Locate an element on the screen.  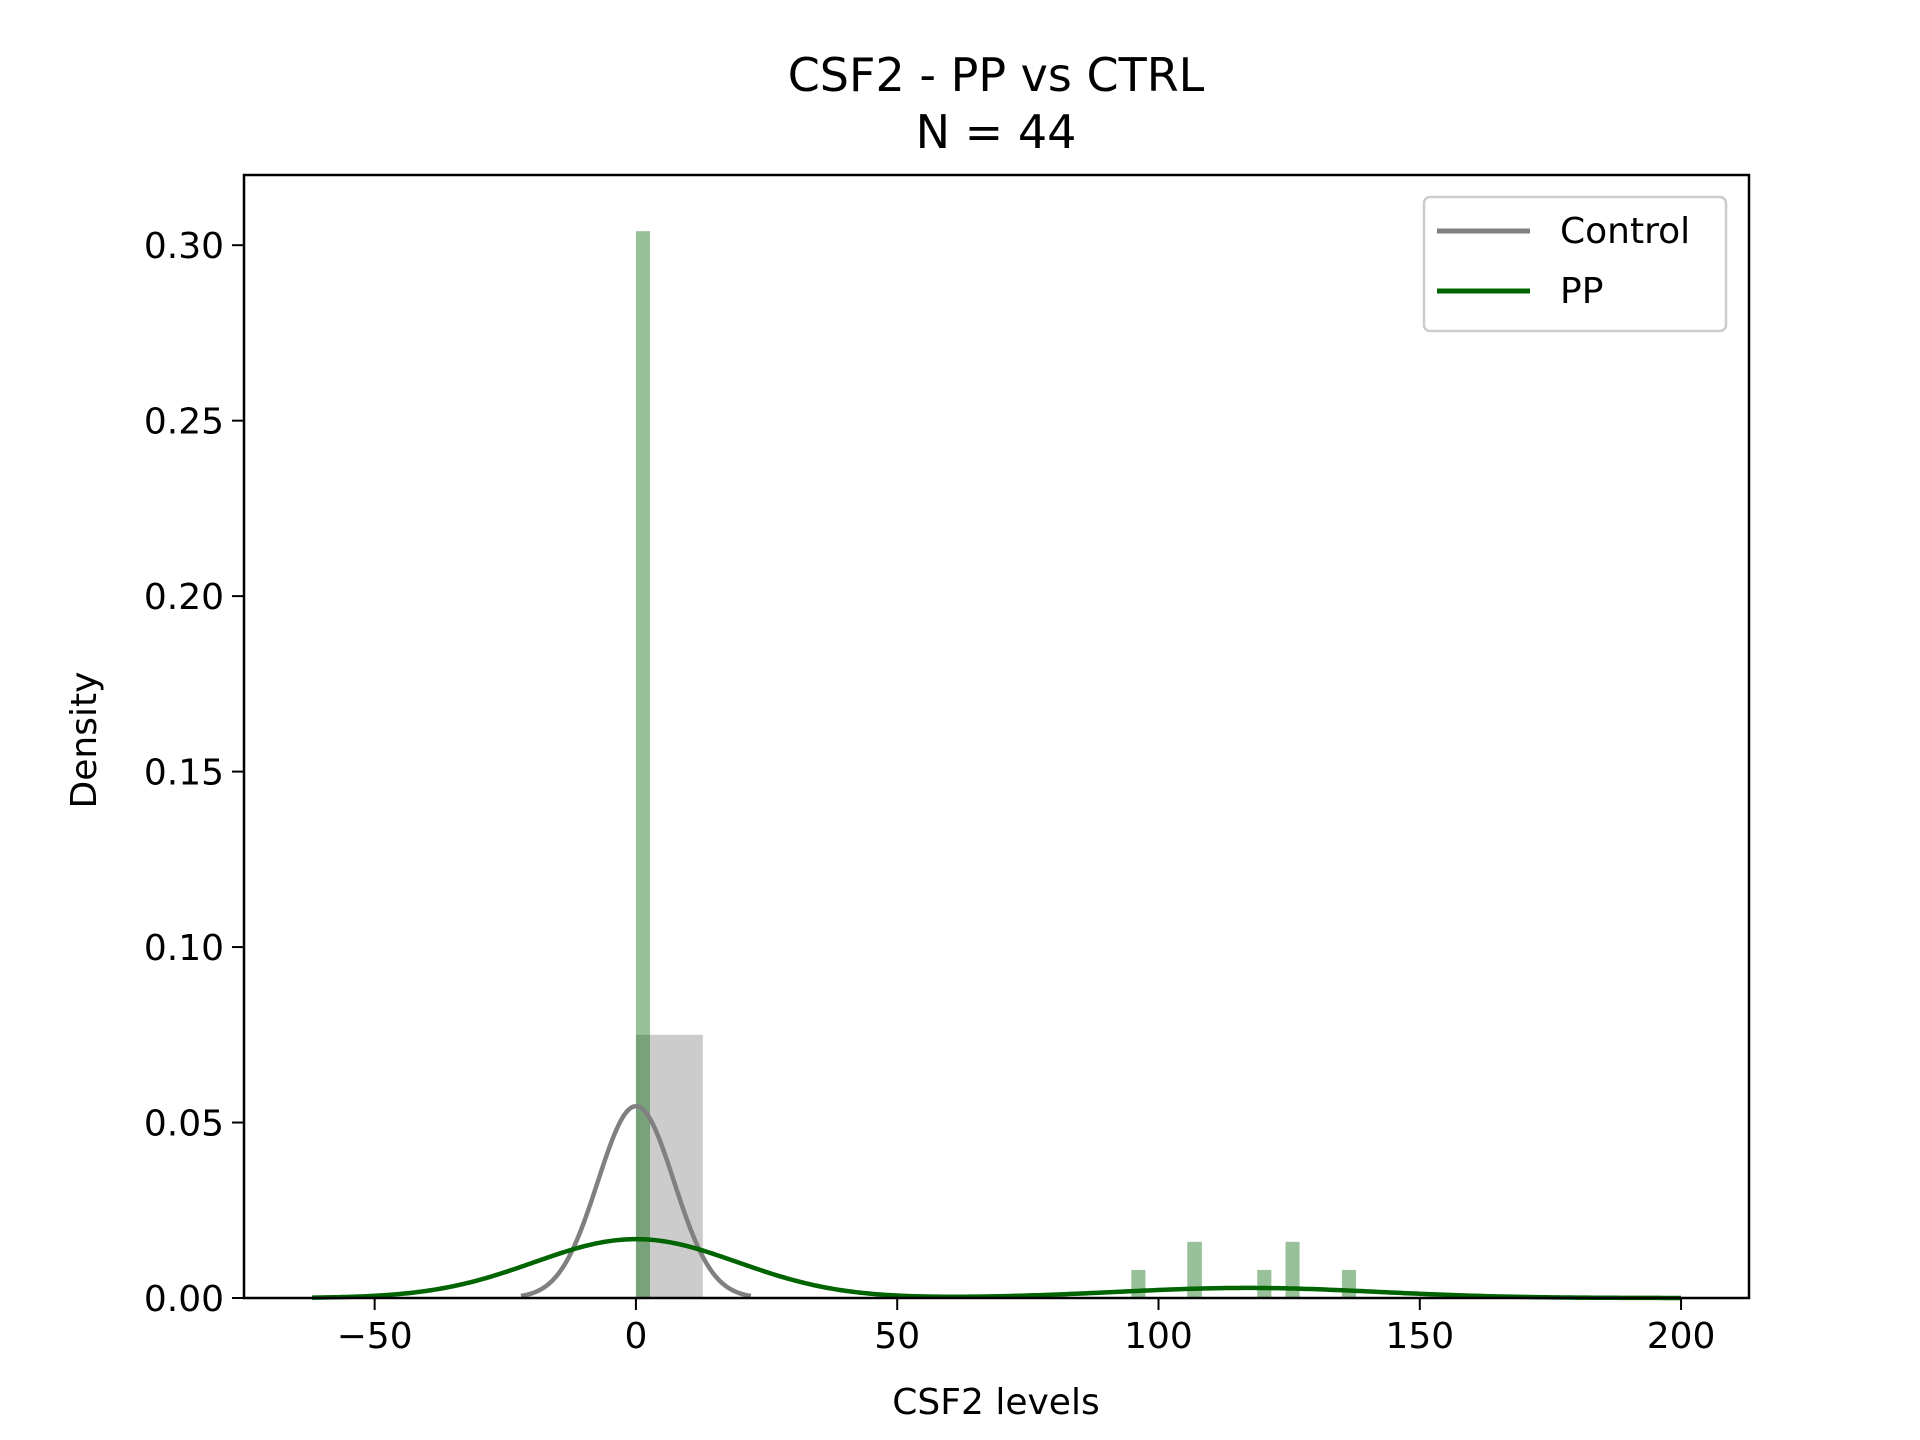
y-tick-label: 0.05 is located at coordinates (184, 1124).